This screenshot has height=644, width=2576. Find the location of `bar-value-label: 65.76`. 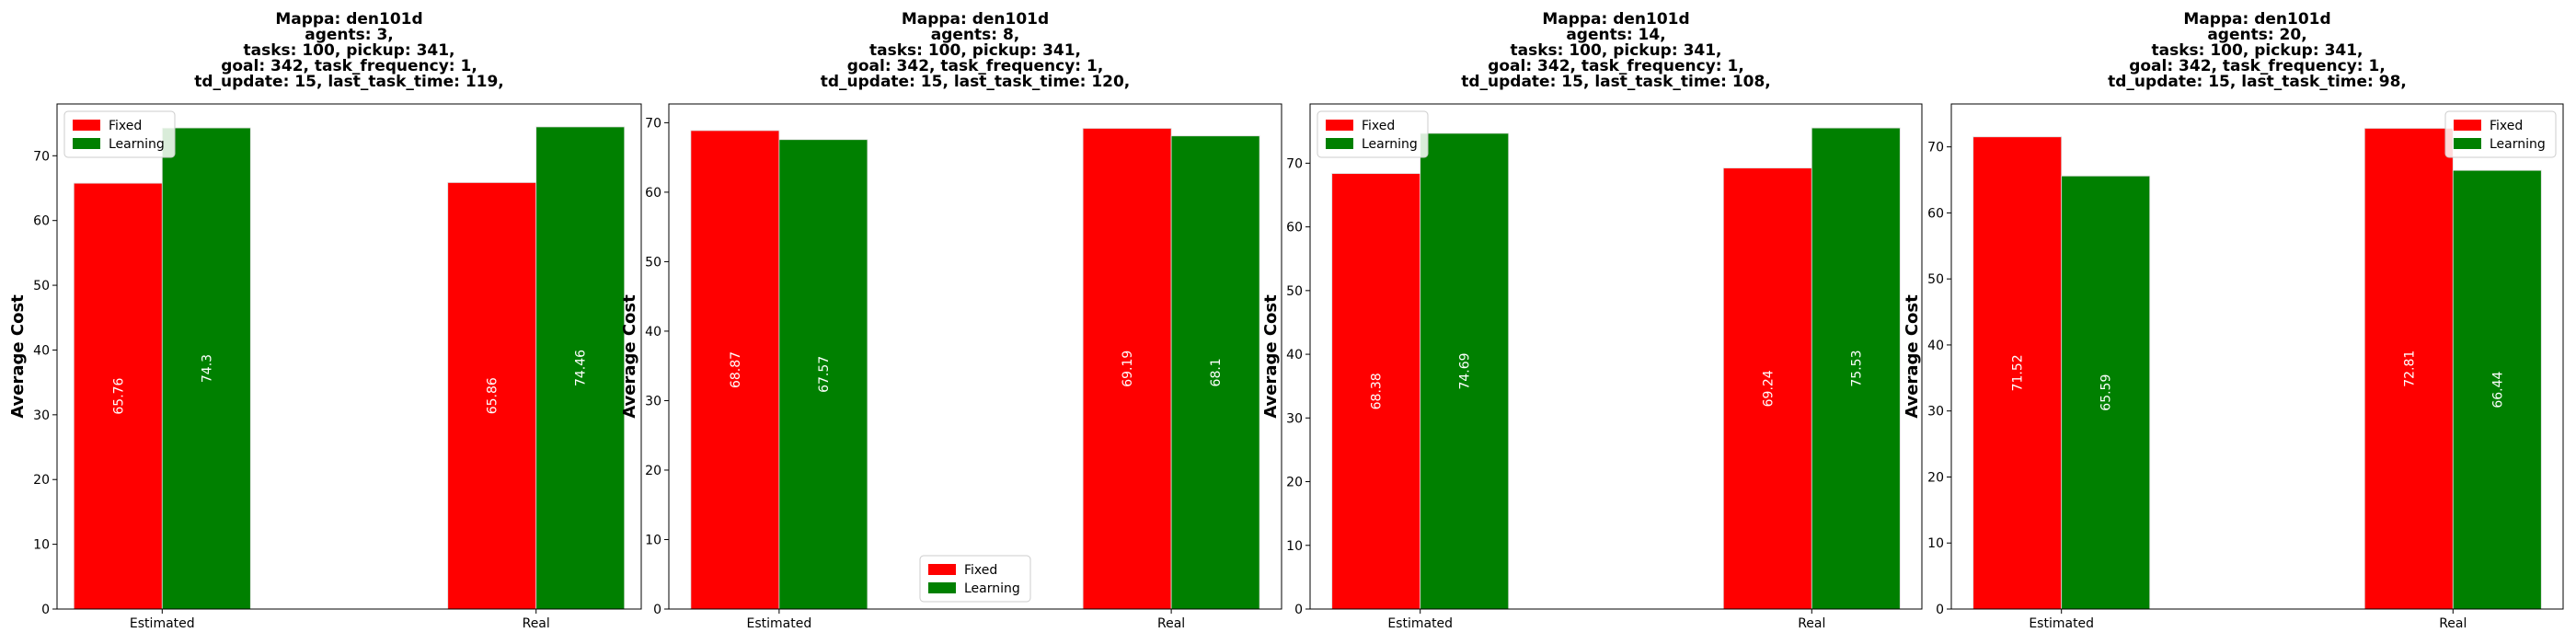

bar-value-label: 65.76 is located at coordinates (118, 395).